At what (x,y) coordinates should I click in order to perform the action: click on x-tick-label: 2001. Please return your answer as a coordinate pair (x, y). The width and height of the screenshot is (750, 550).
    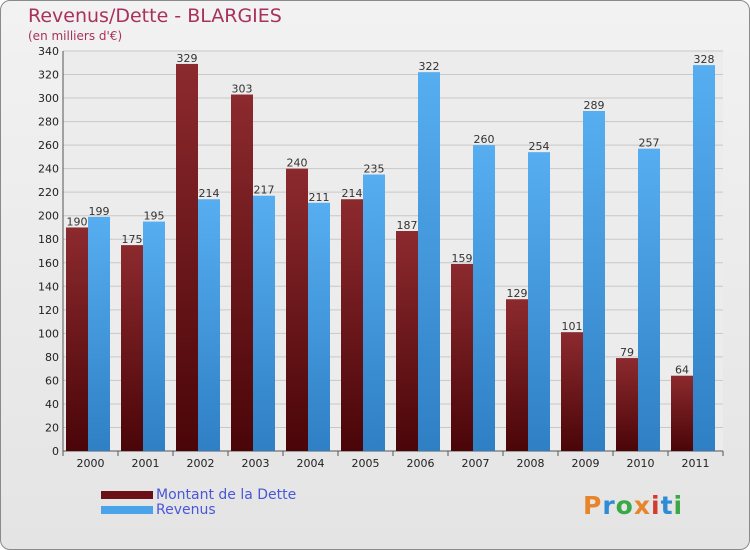
    Looking at the image, I should click on (146, 463).